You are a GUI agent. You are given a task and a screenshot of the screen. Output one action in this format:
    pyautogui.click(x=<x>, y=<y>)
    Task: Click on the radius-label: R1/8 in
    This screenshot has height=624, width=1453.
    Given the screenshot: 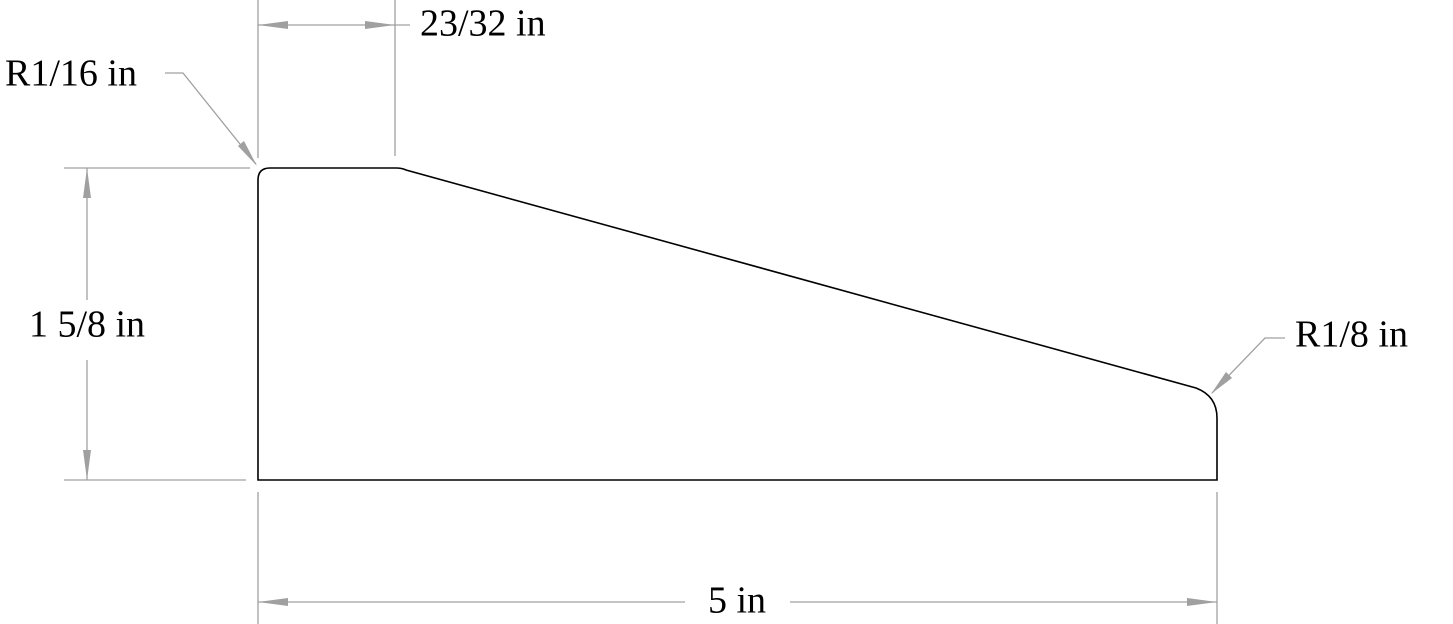 What is the action you would take?
    pyautogui.click(x=1351, y=335)
    